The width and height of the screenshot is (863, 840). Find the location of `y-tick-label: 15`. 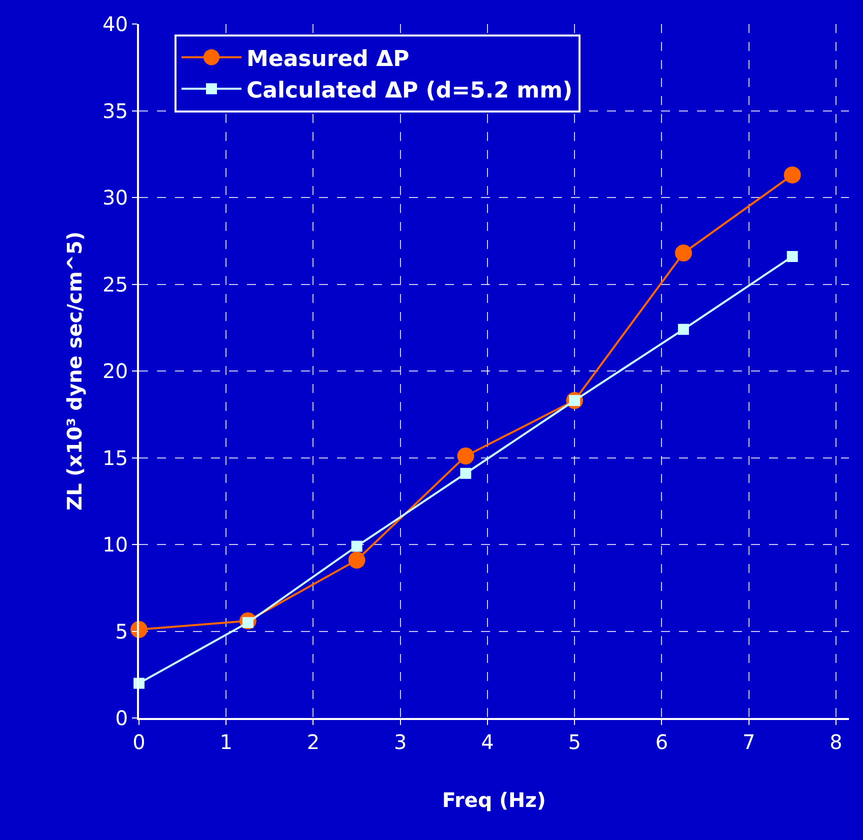

y-tick-label: 15 is located at coordinates (115, 458).